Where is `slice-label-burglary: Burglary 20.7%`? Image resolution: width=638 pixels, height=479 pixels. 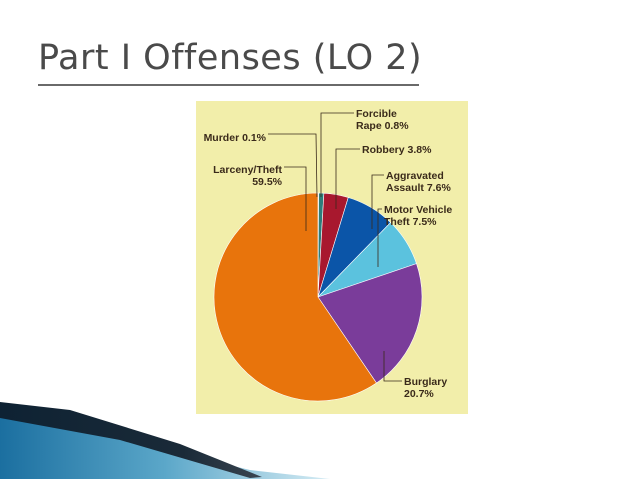 slice-label-burglary: Burglary 20.7% is located at coordinates (425, 388).